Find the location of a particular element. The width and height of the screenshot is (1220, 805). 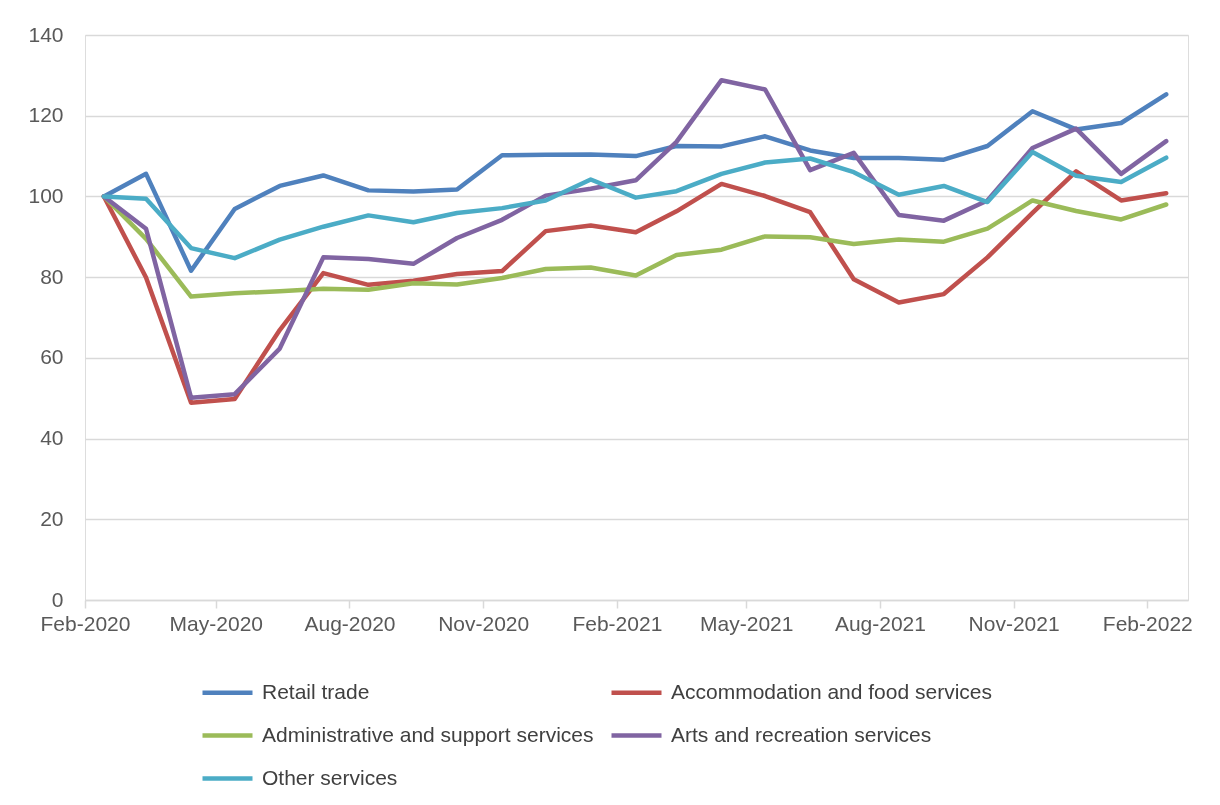

legend-label: Arts and recreation services is located at coordinates (801, 734).